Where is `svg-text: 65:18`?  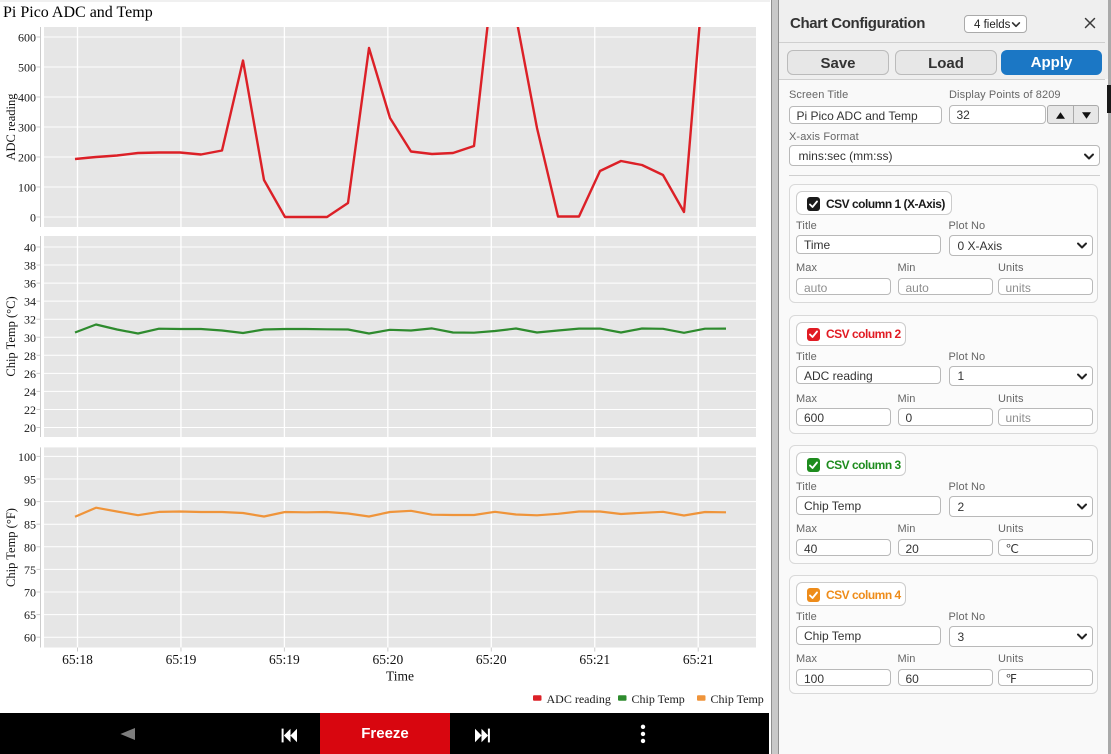
svg-text: 65:18 is located at coordinates (77, 659).